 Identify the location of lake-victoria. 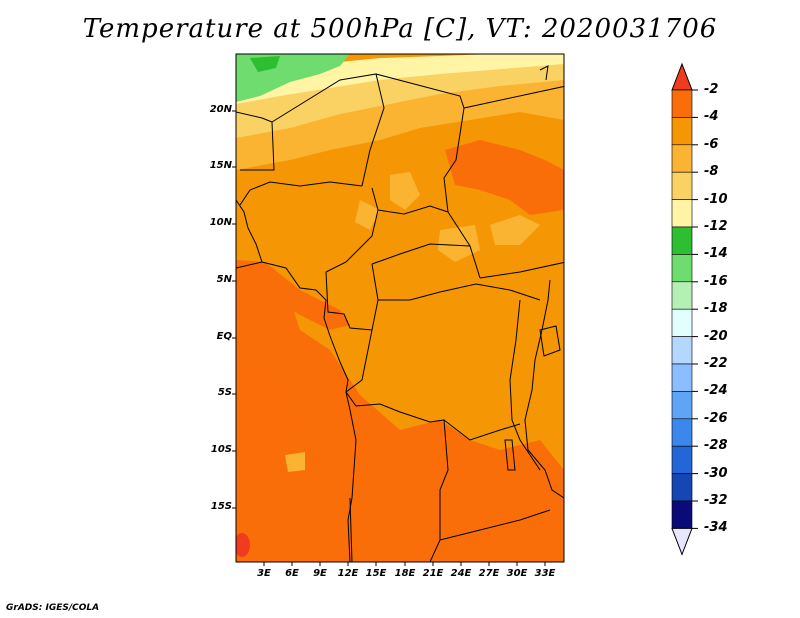
(550, 341).